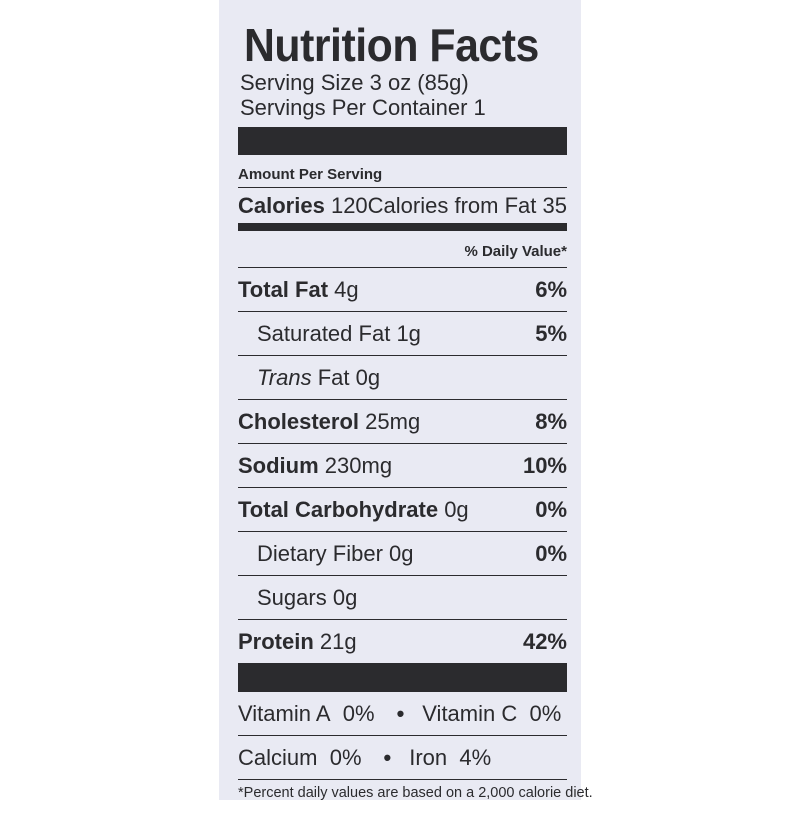 The height and width of the screenshot is (814, 800). Describe the element at coordinates (452, 205) in the screenshot. I see `calories-from-fat-label: Calories from Fat` at that location.